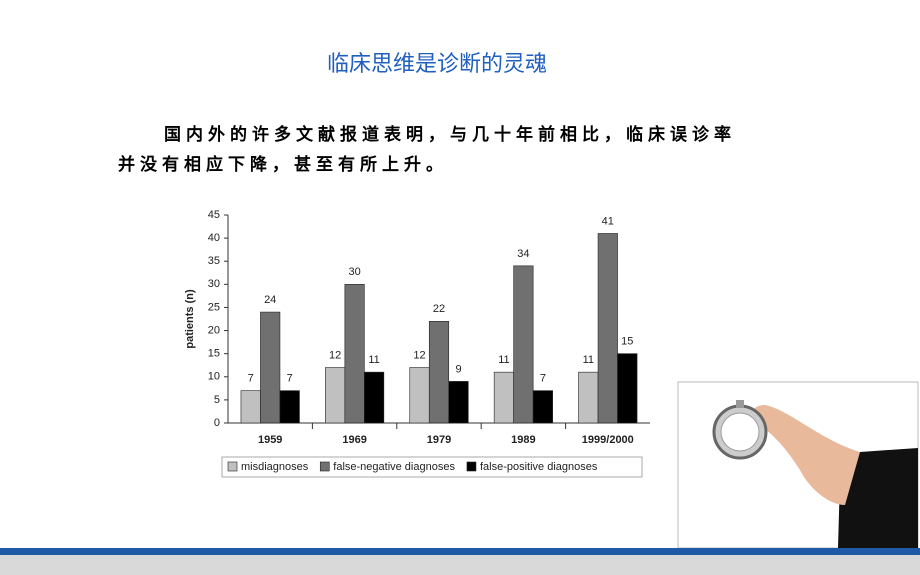 Image resolution: width=920 pixels, height=575 pixels. Describe the element at coordinates (214, 284) in the screenshot. I see `y-tick-label: 30` at that location.